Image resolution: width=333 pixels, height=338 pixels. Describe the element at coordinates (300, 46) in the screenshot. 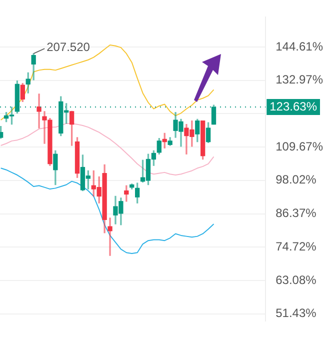

I see `y-tick-label: 144.61%` at that location.